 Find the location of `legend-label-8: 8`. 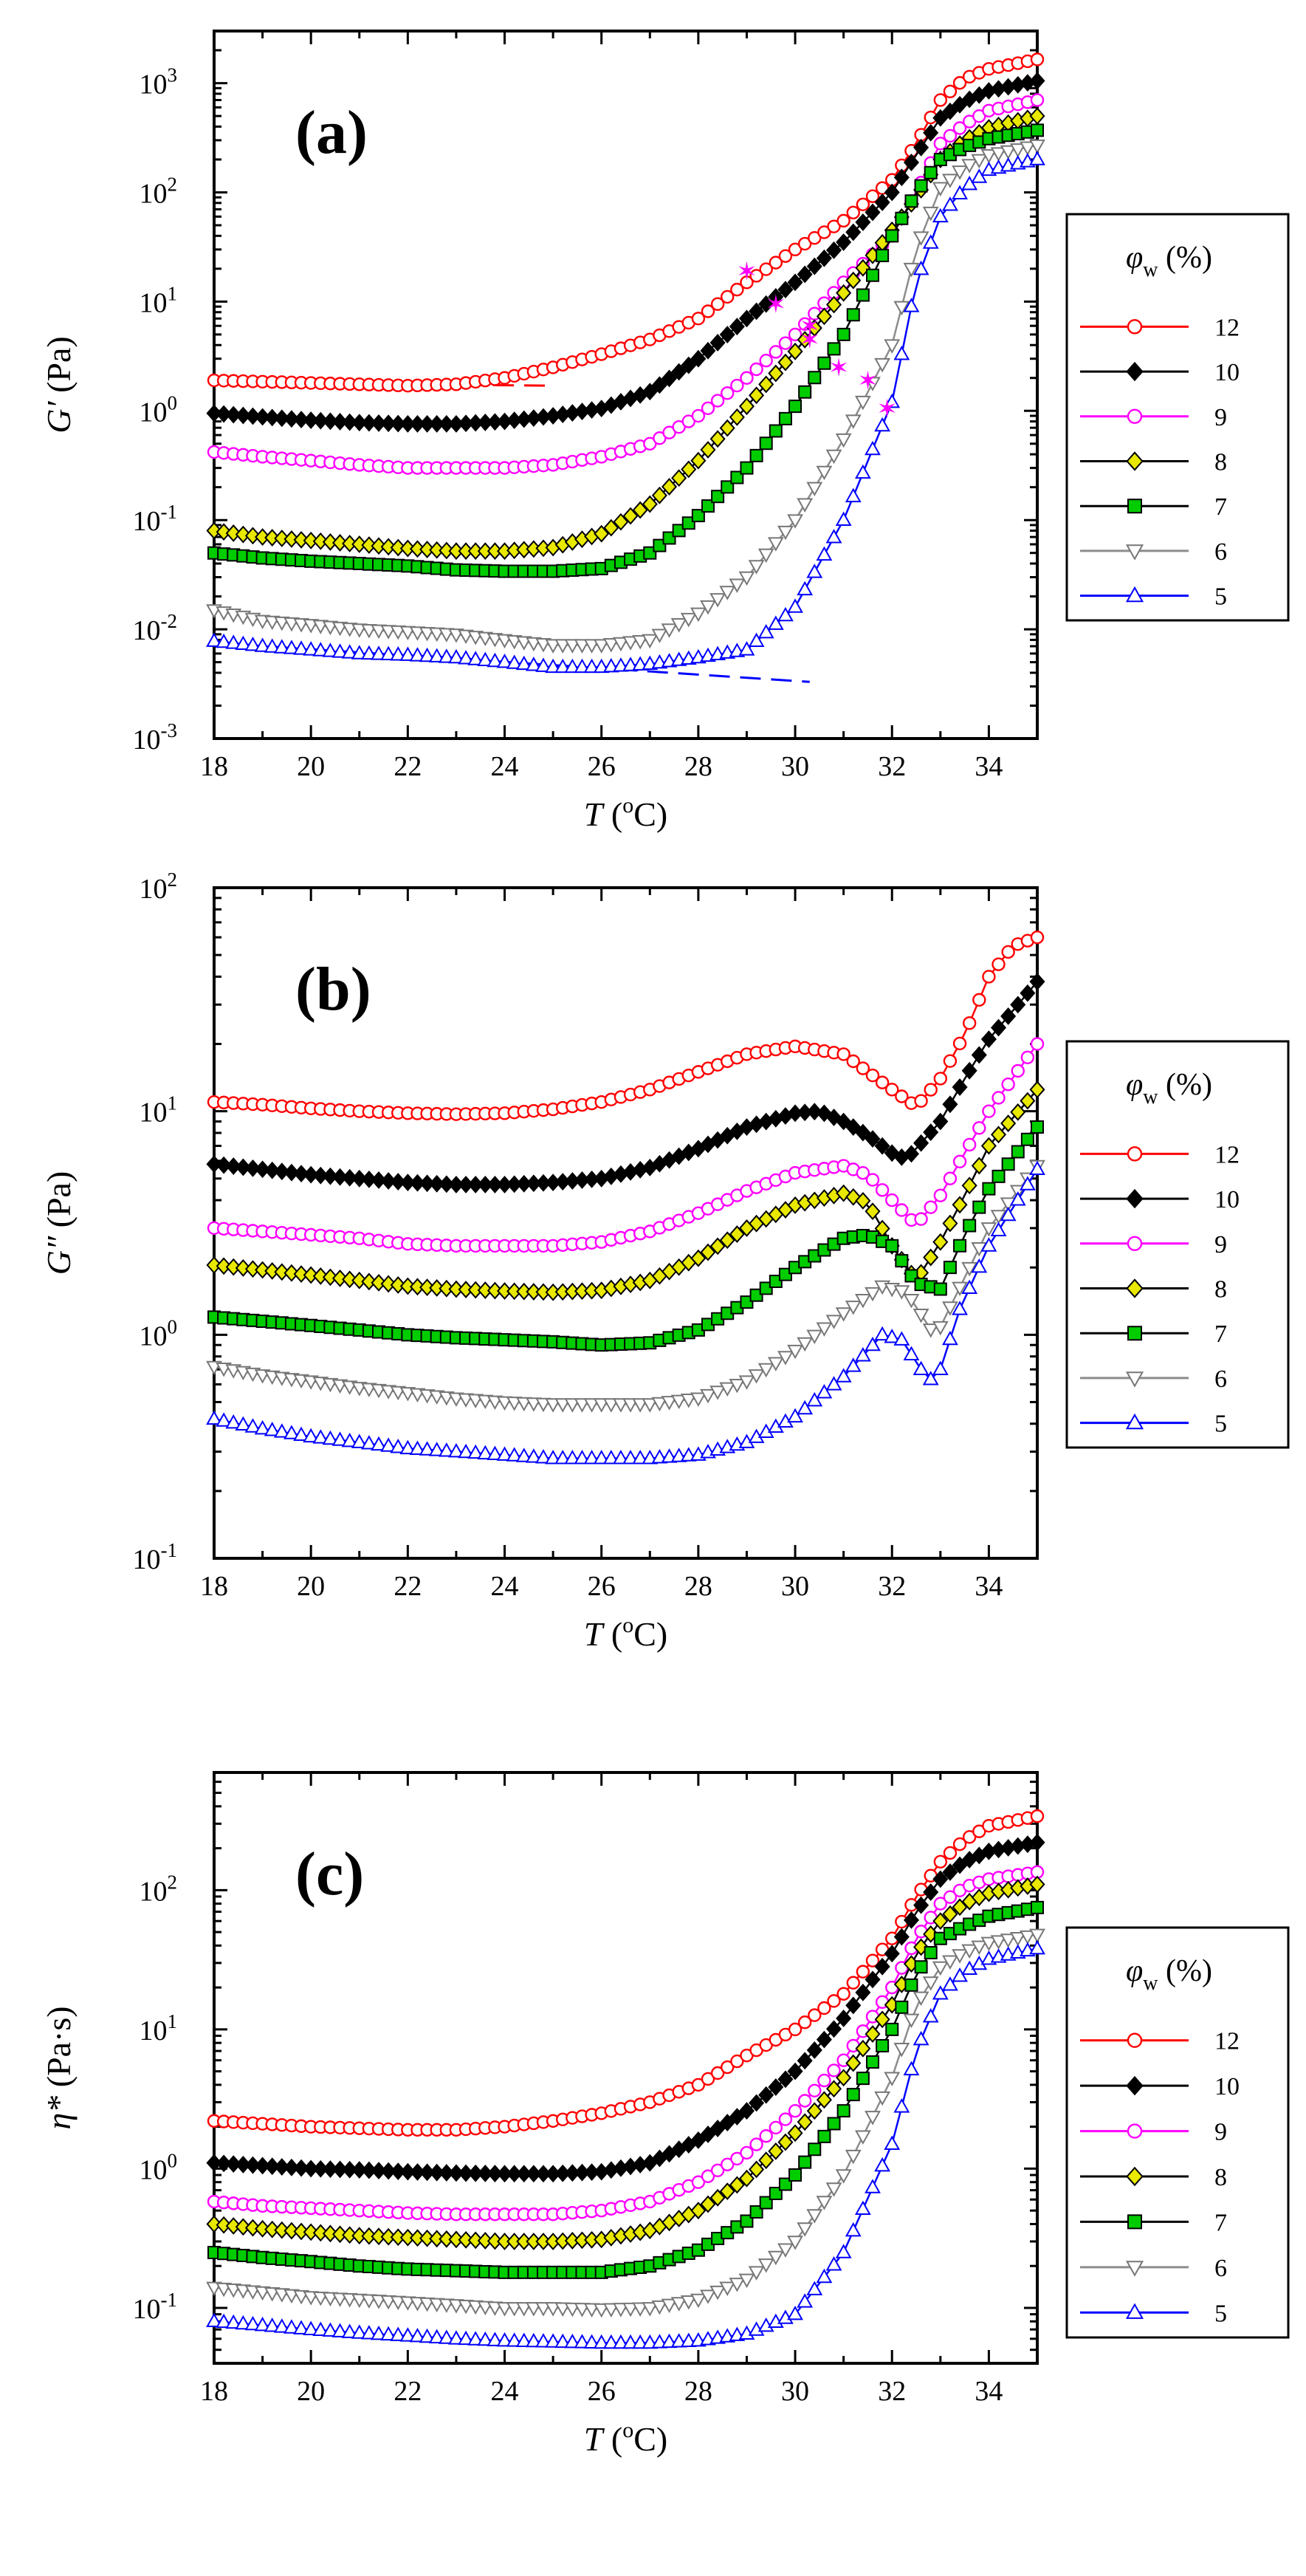

legend-label-8: 8 is located at coordinates (1221, 1290).